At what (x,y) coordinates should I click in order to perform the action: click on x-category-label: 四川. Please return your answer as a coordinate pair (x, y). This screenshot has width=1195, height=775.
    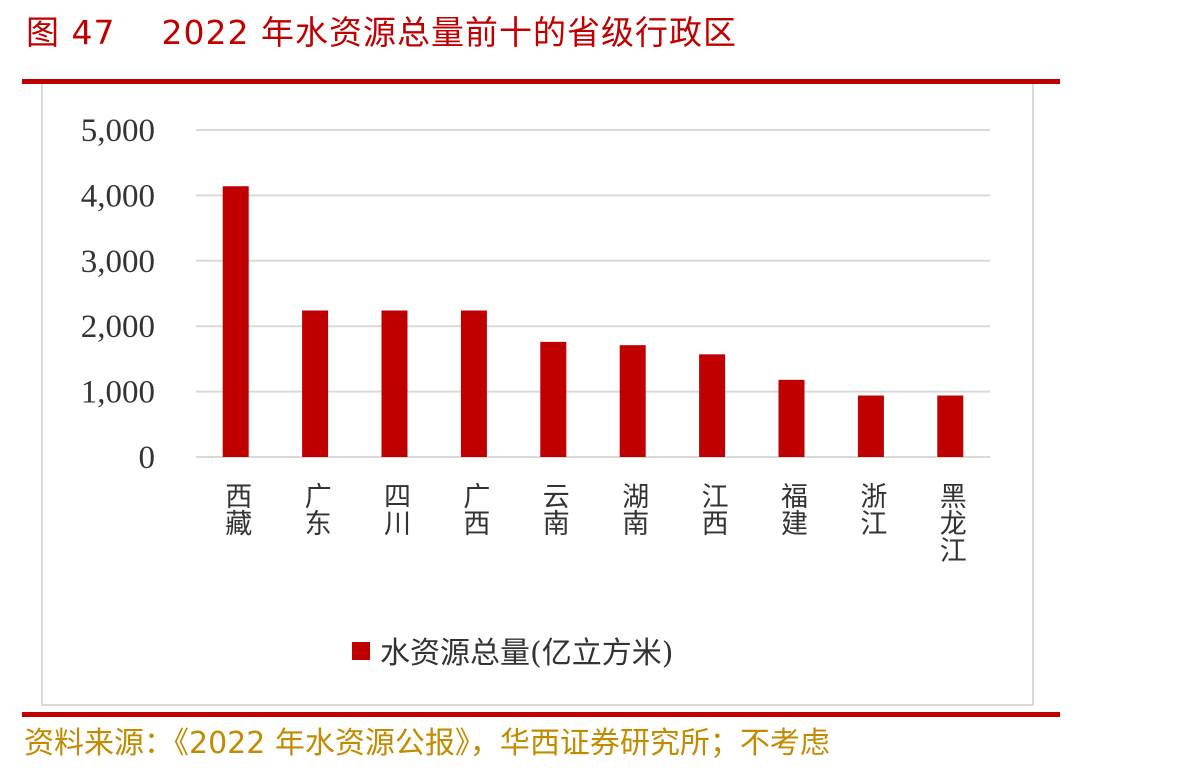
    Looking at the image, I should click on (395, 509).